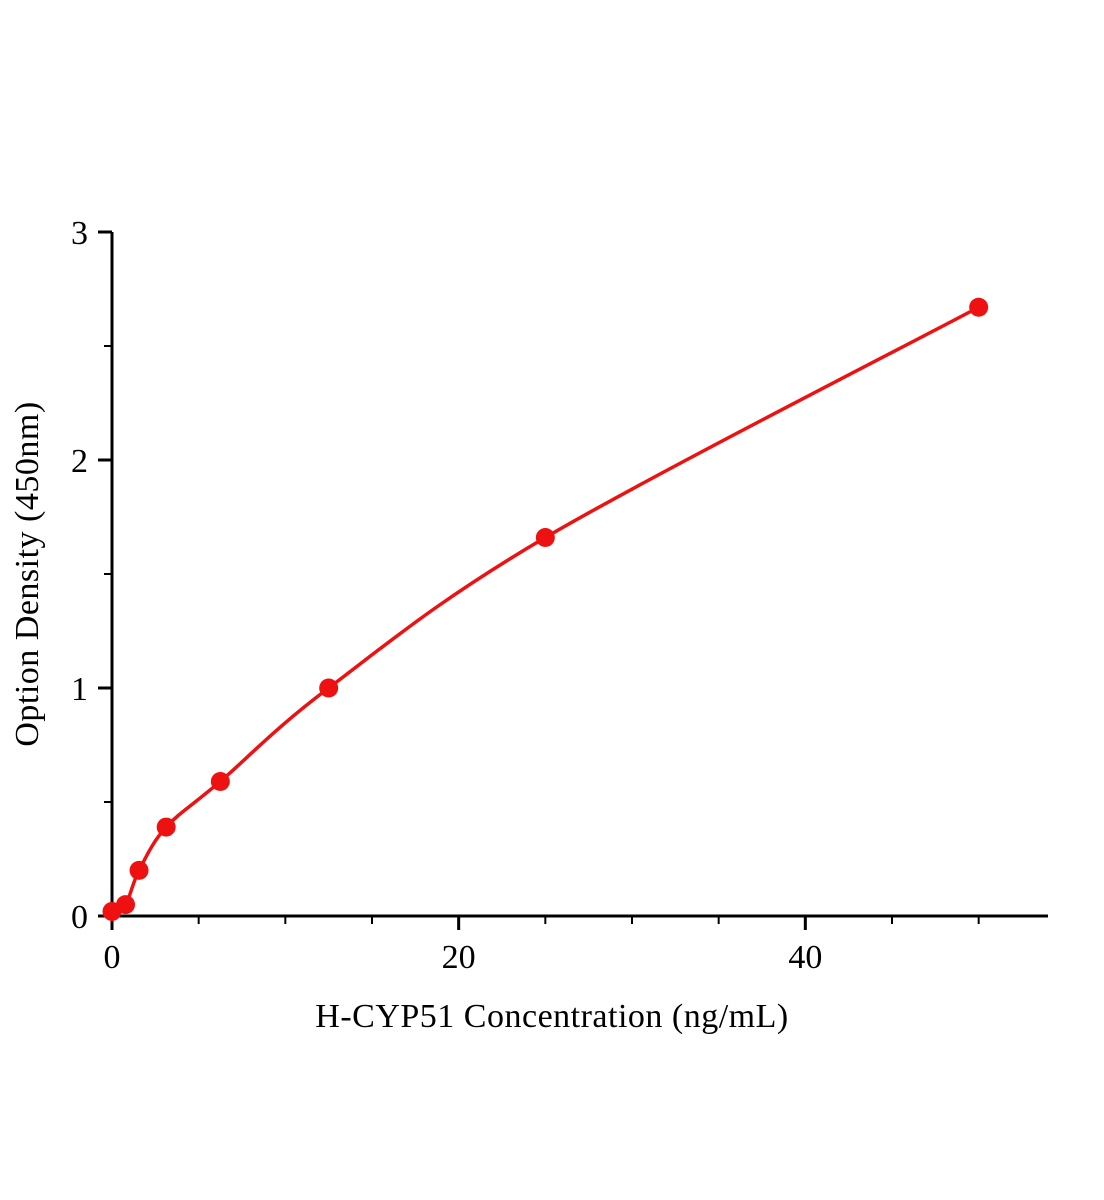  What do you see at coordinates (805, 957) in the screenshot?
I see `x-tick-label: 40` at bounding box center [805, 957].